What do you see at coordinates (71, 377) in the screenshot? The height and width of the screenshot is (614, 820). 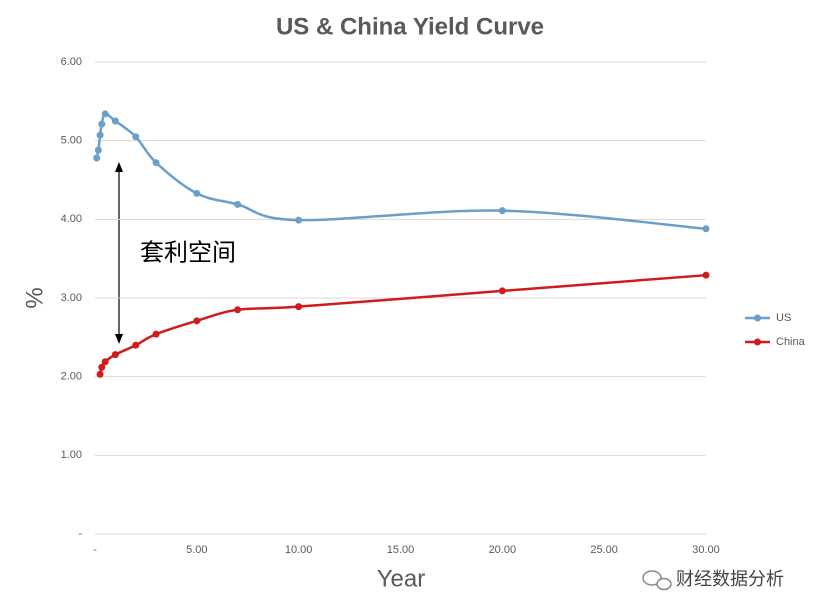 I see `y-tick-label: 2.00` at bounding box center [71, 377].